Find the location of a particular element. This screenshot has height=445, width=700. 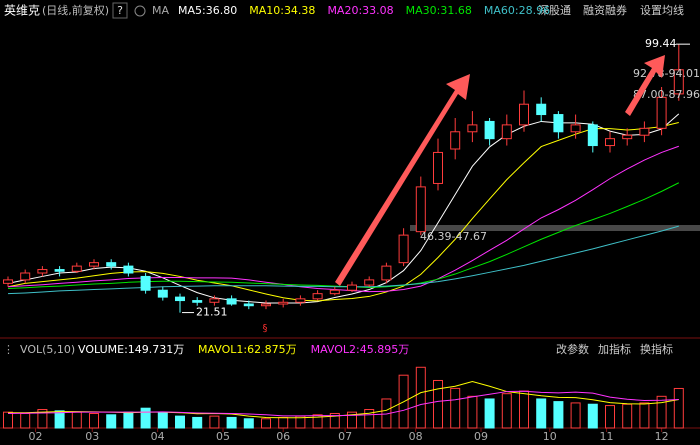

range-label: 87.00-87.96 is located at coordinates (666, 94).